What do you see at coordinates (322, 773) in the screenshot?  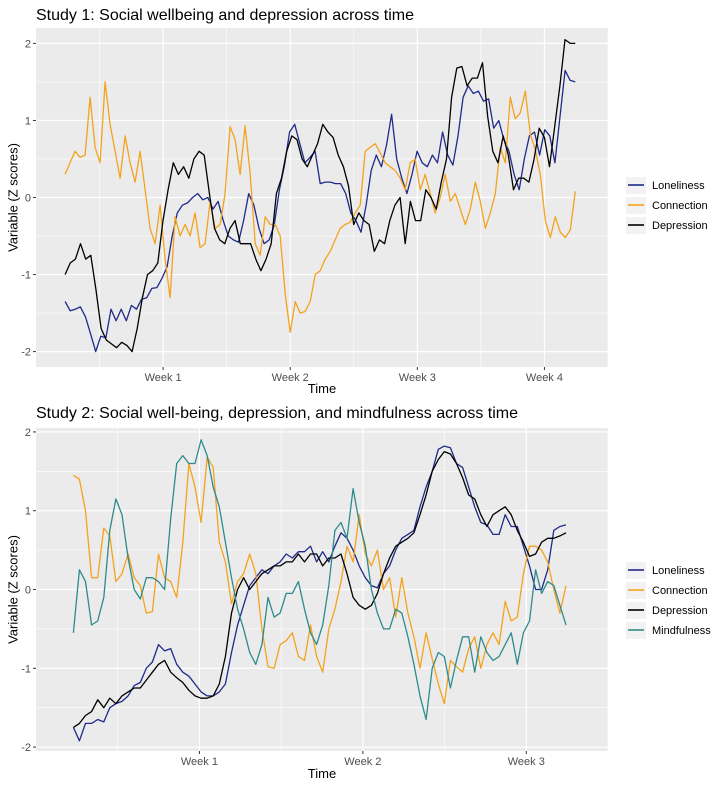 I see `study2-x-axis-title: Time` at bounding box center [322, 773].